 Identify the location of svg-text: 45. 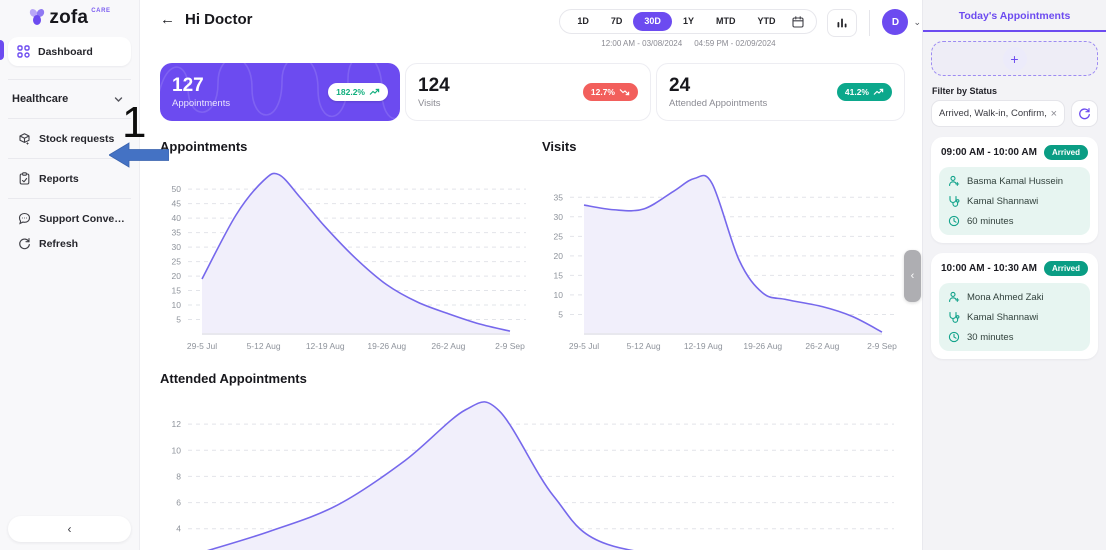
(177, 204).